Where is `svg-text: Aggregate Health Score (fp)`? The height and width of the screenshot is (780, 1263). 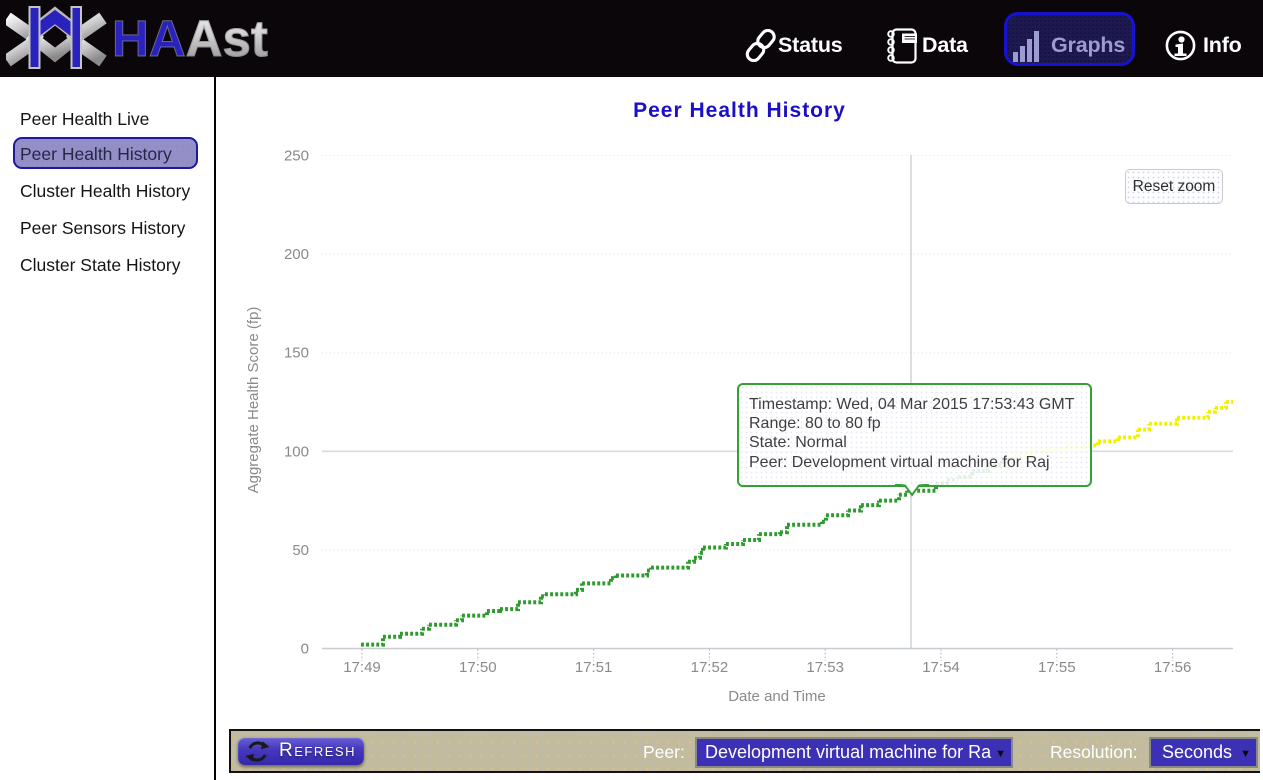
svg-text: Aggregate Health Score (fp) is located at coordinates (253, 400).